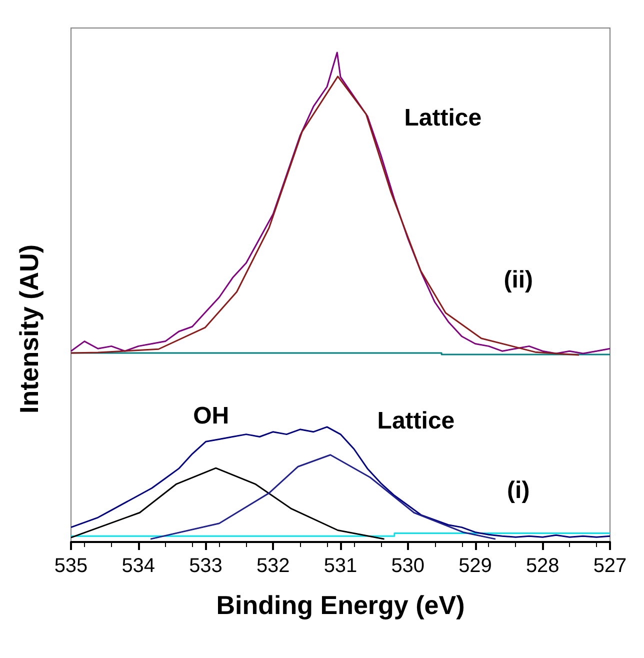  Describe the element at coordinates (475, 566) in the screenshot. I see `x-tick-label: 529` at that location.